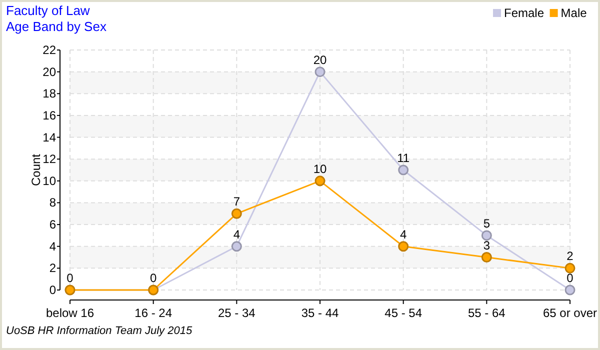  Describe the element at coordinates (52, 246) in the screenshot. I see `y-tick-label: 4` at that location.